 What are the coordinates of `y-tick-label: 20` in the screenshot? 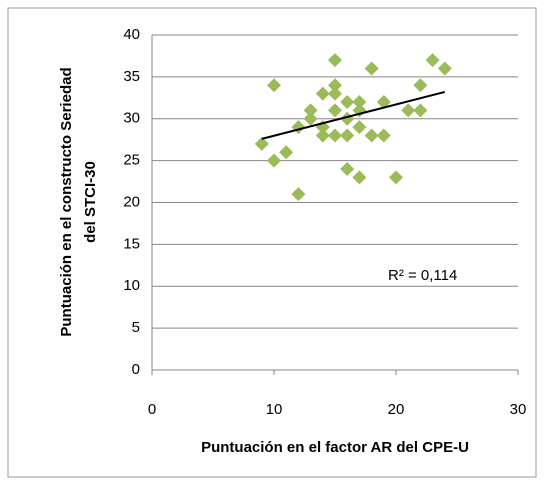 It's located at (131, 201).